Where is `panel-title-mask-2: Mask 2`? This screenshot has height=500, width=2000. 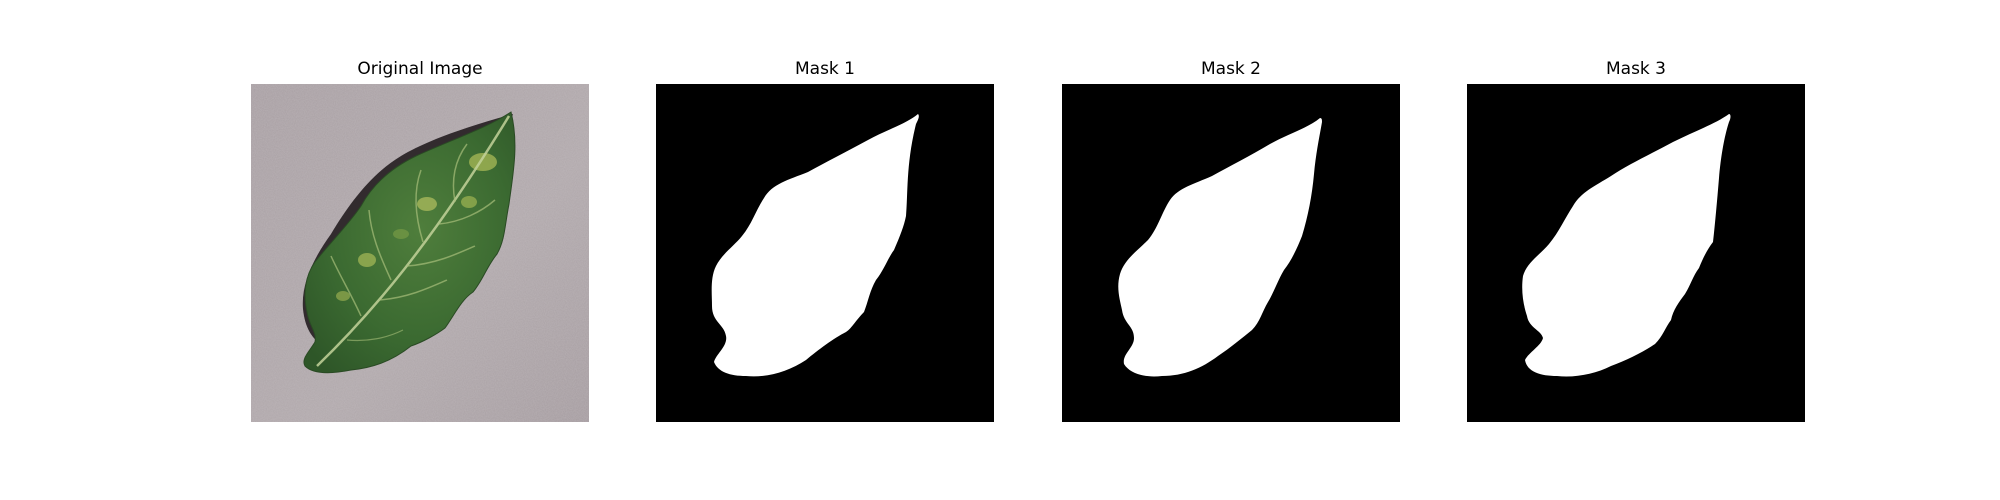 panel-title-mask-2: Mask 2 is located at coordinates (1230, 69).